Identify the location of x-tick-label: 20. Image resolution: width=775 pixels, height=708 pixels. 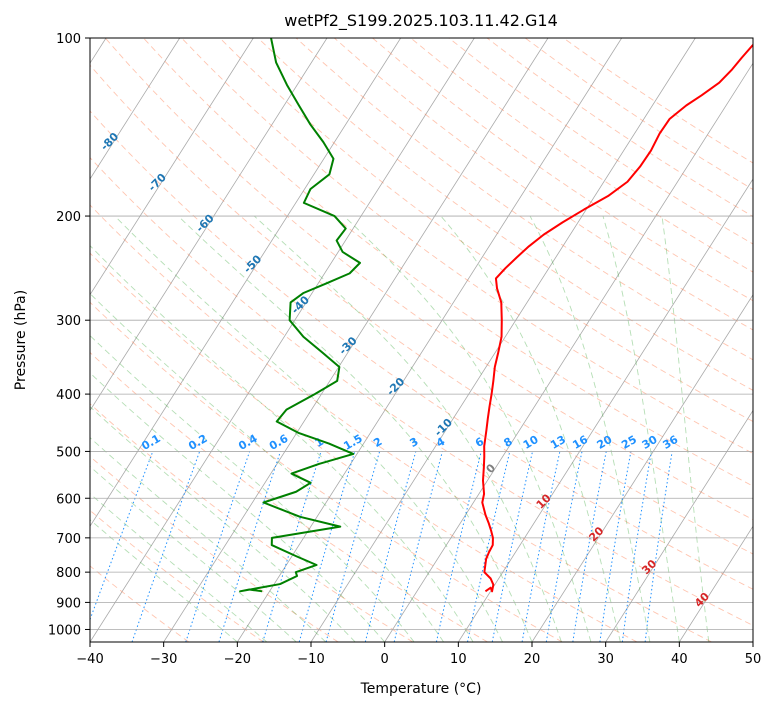
(532, 659).